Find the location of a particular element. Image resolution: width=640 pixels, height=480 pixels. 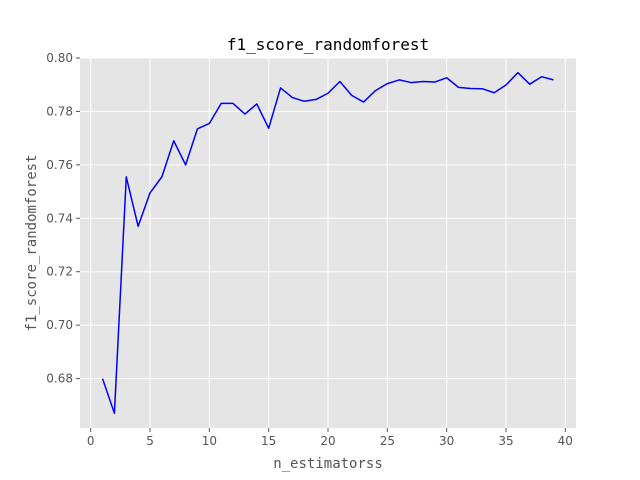

y-tick-label: 0.76 is located at coordinates (59, 165).